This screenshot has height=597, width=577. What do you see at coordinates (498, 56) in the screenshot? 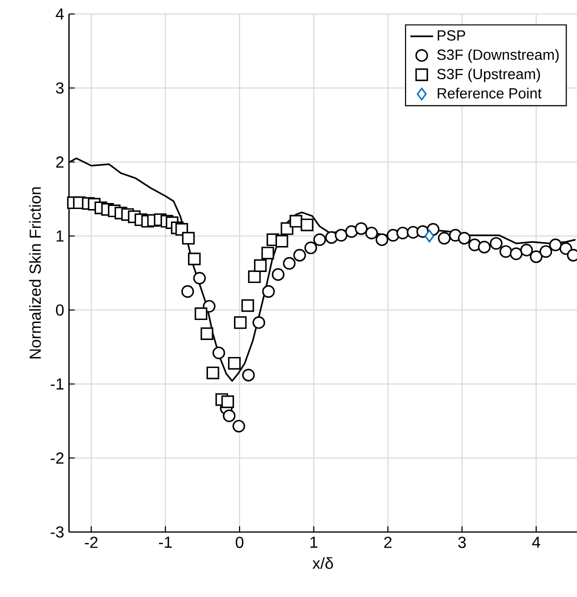
I see `legend-label: S3F (Downstream)` at bounding box center [498, 56].